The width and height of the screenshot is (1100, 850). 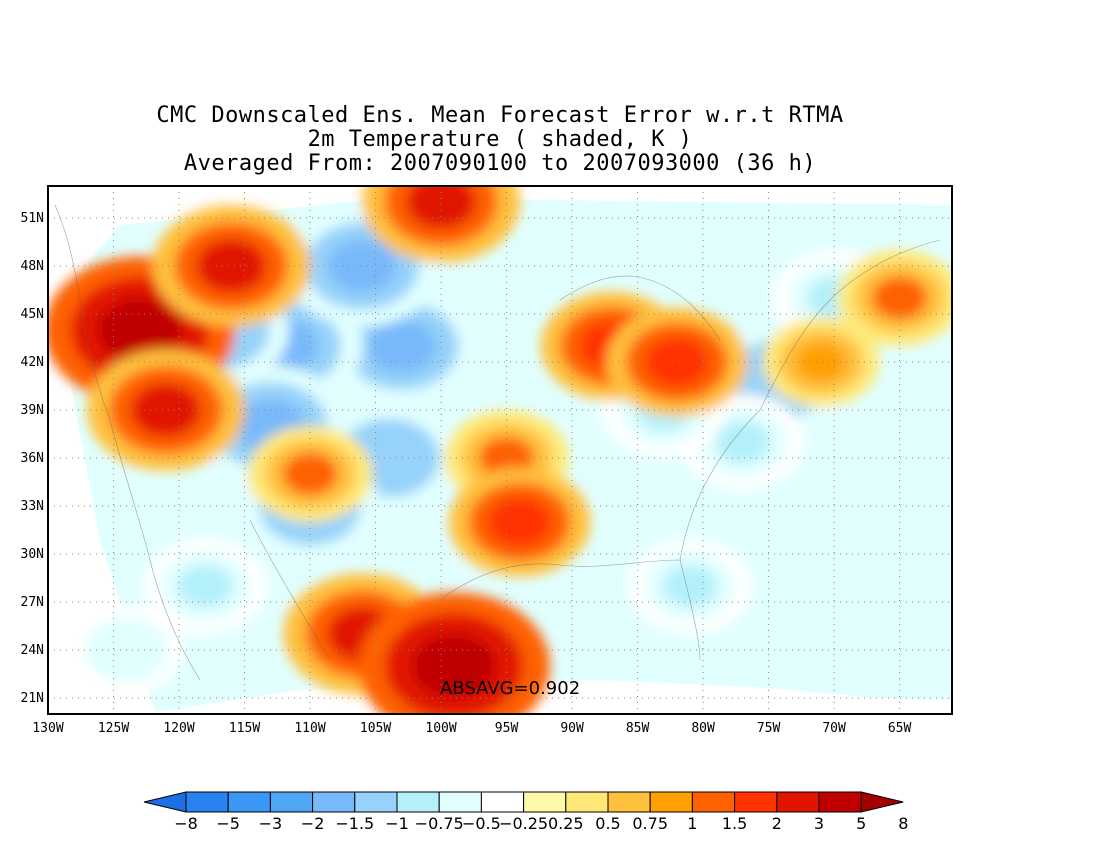 What do you see at coordinates (439, 823) in the screenshot?
I see `colorbar-label: −0.75` at bounding box center [439, 823].